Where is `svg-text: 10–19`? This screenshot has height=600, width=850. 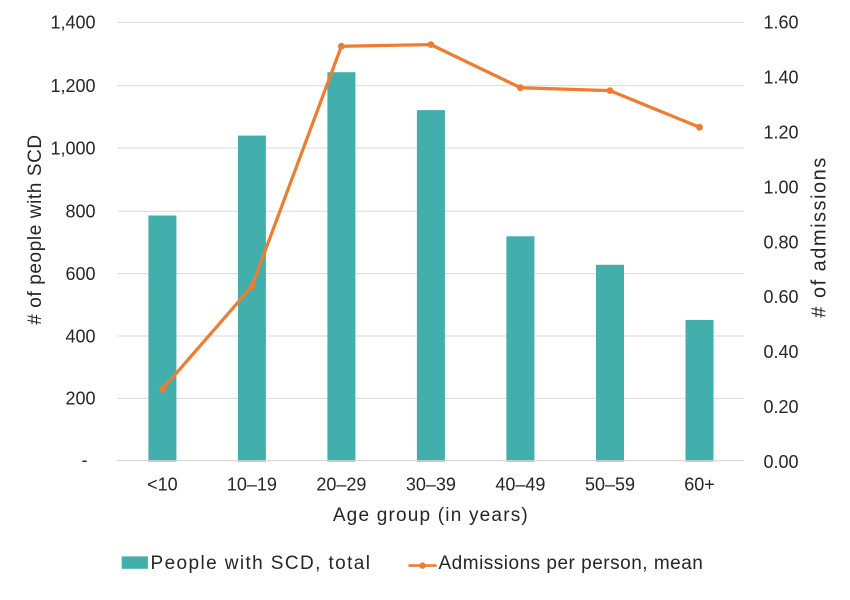
svg-text: 10–19 is located at coordinates (252, 485).